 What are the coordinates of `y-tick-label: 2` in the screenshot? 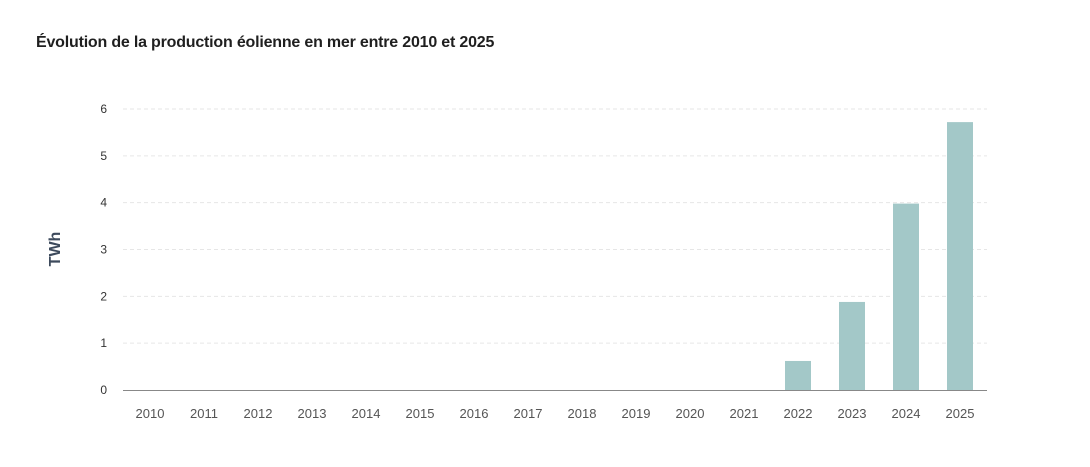 It's located at (103, 296).